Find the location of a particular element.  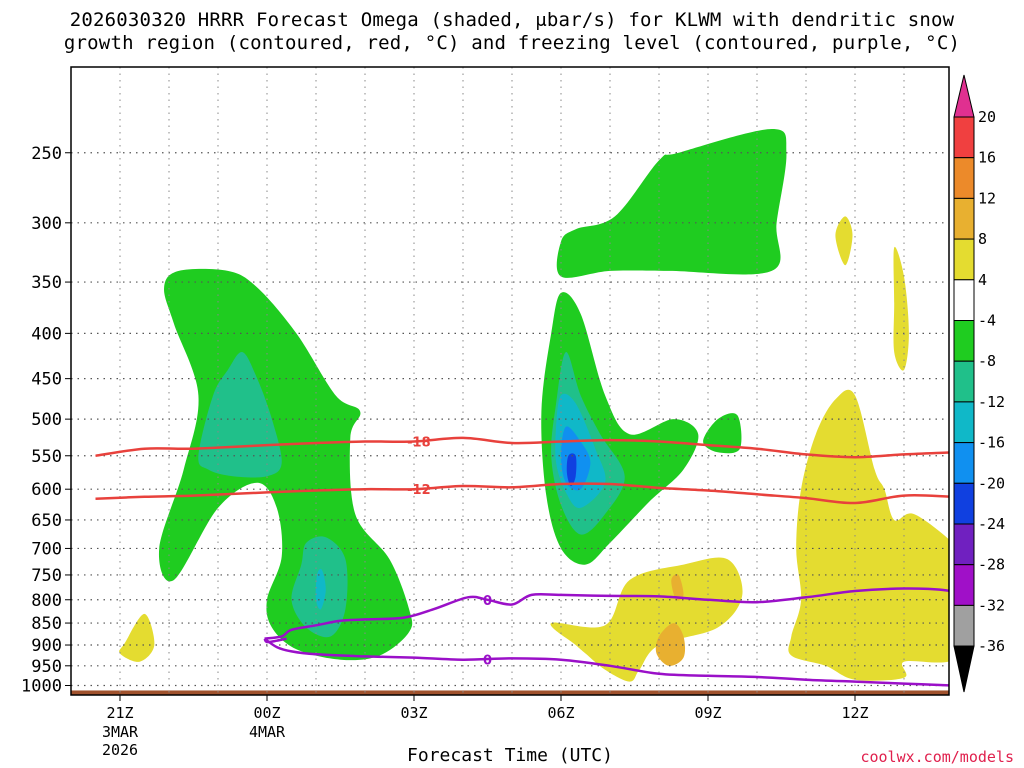

y-tick-label: 800 is located at coordinates (46, 601).